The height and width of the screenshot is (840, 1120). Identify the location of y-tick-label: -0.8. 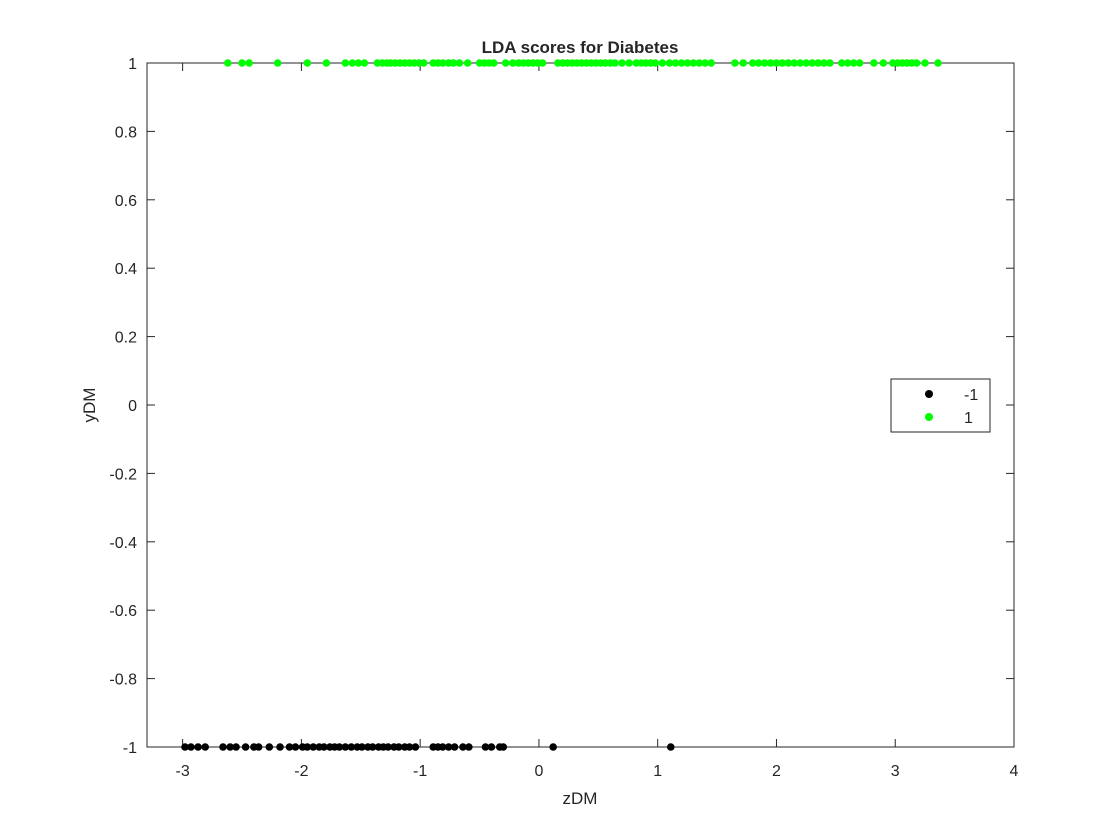
(123, 680).